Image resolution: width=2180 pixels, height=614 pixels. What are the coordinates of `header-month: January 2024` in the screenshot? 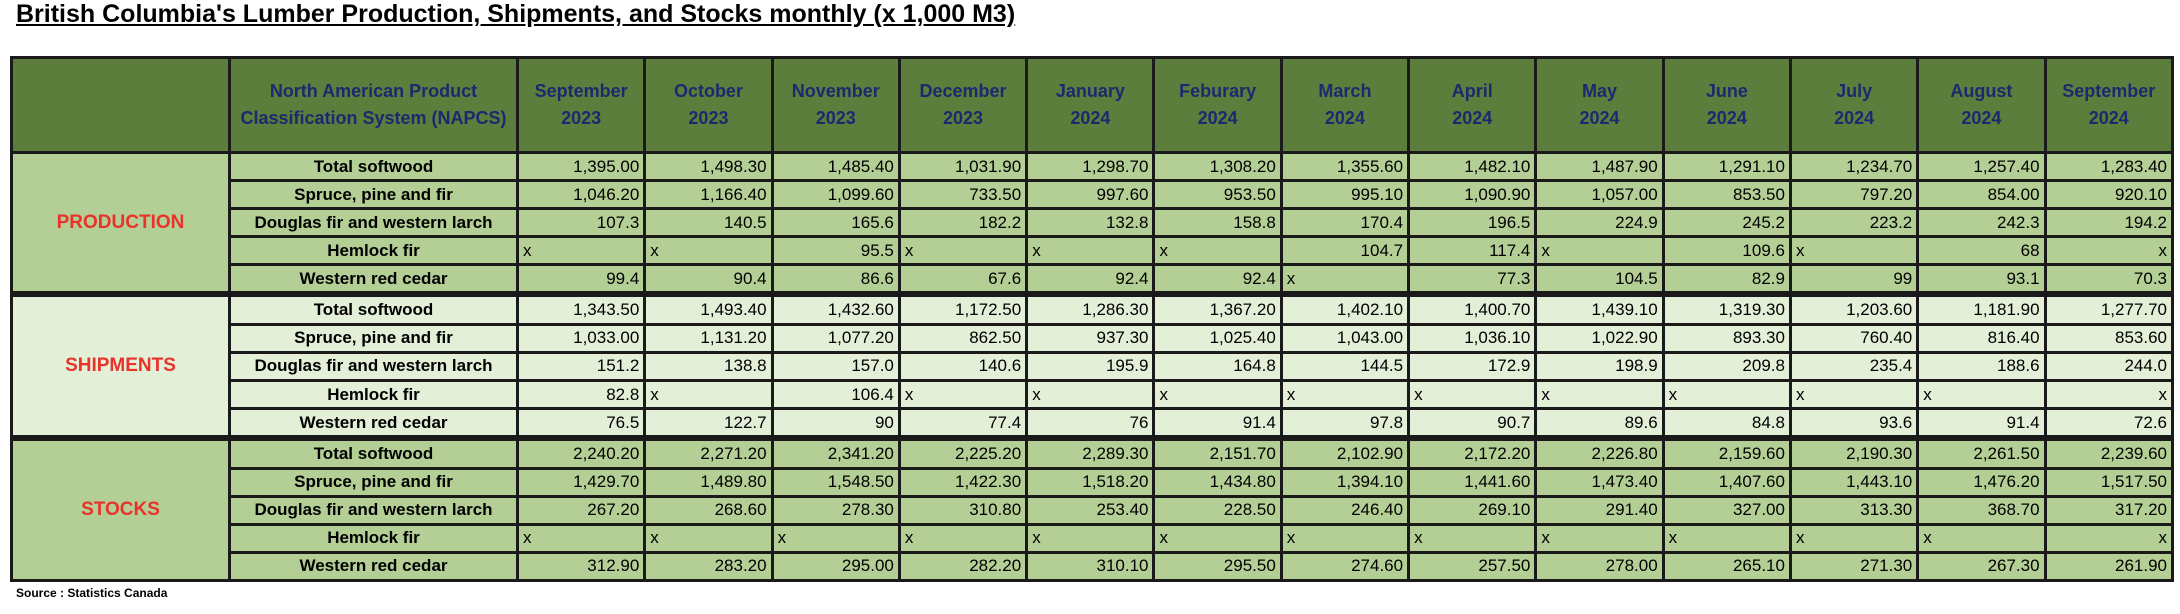 It's located at (1090, 105).